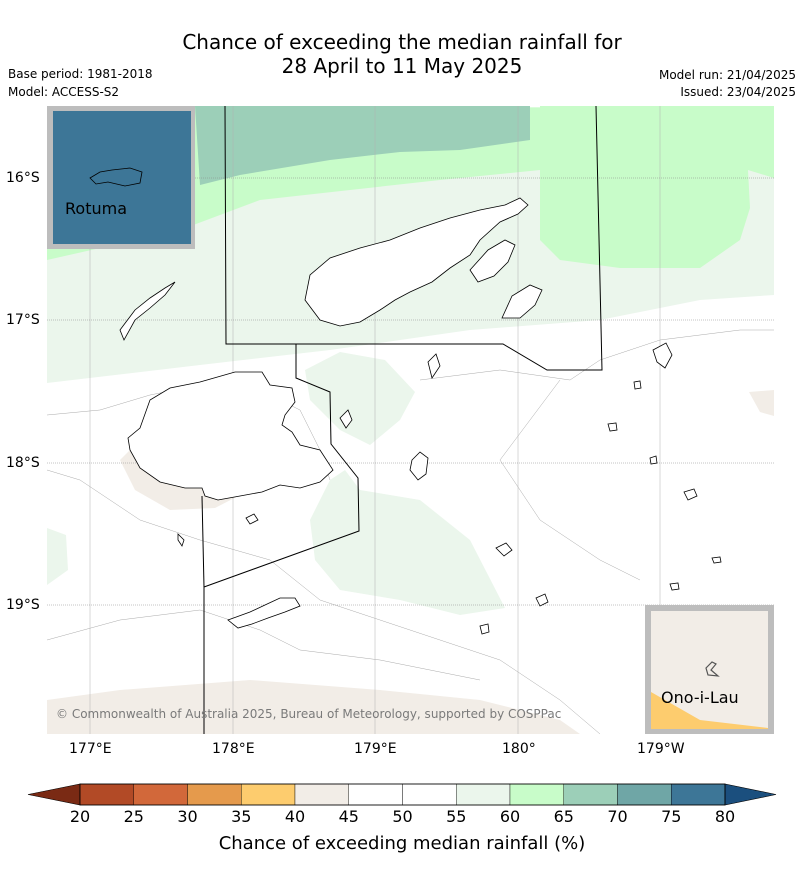 The image size is (804, 896). Describe the element at coordinates (700, 697) in the screenshot. I see `ono-i-lau-label: Ono-i-Lau` at that location.